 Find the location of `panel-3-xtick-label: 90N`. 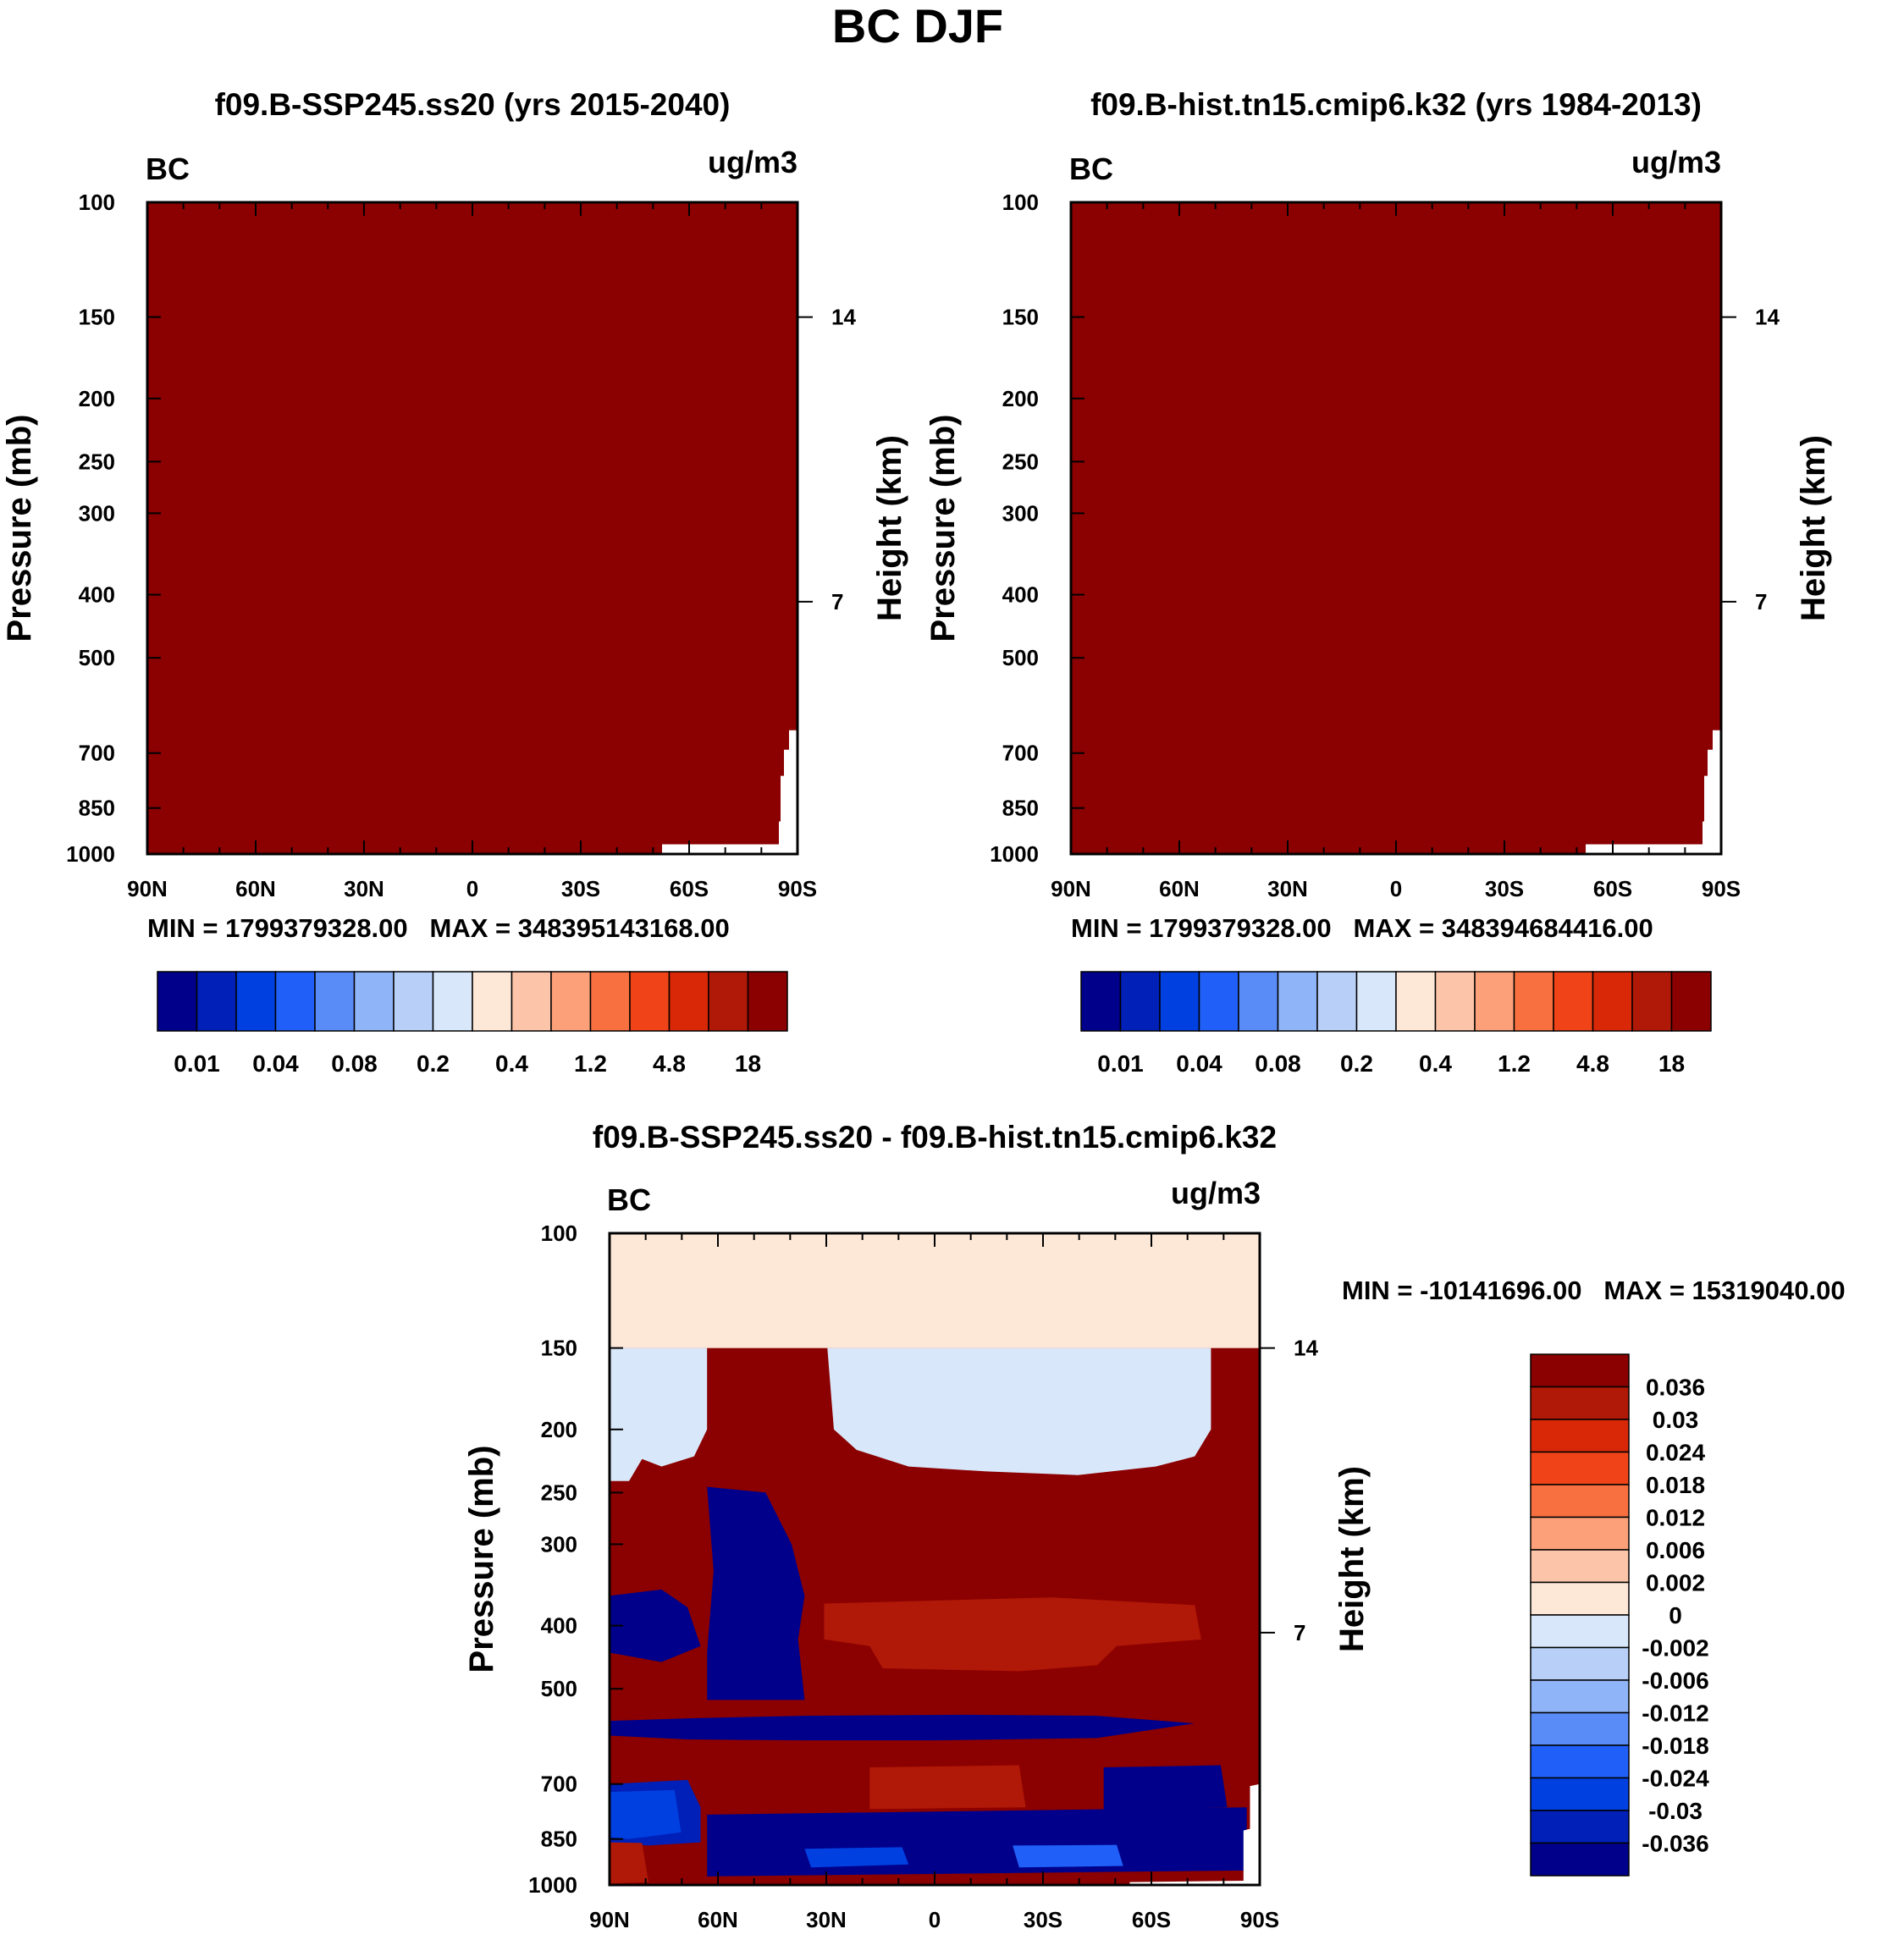

panel-3-xtick-label: 90N is located at coordinates (609, 1919).